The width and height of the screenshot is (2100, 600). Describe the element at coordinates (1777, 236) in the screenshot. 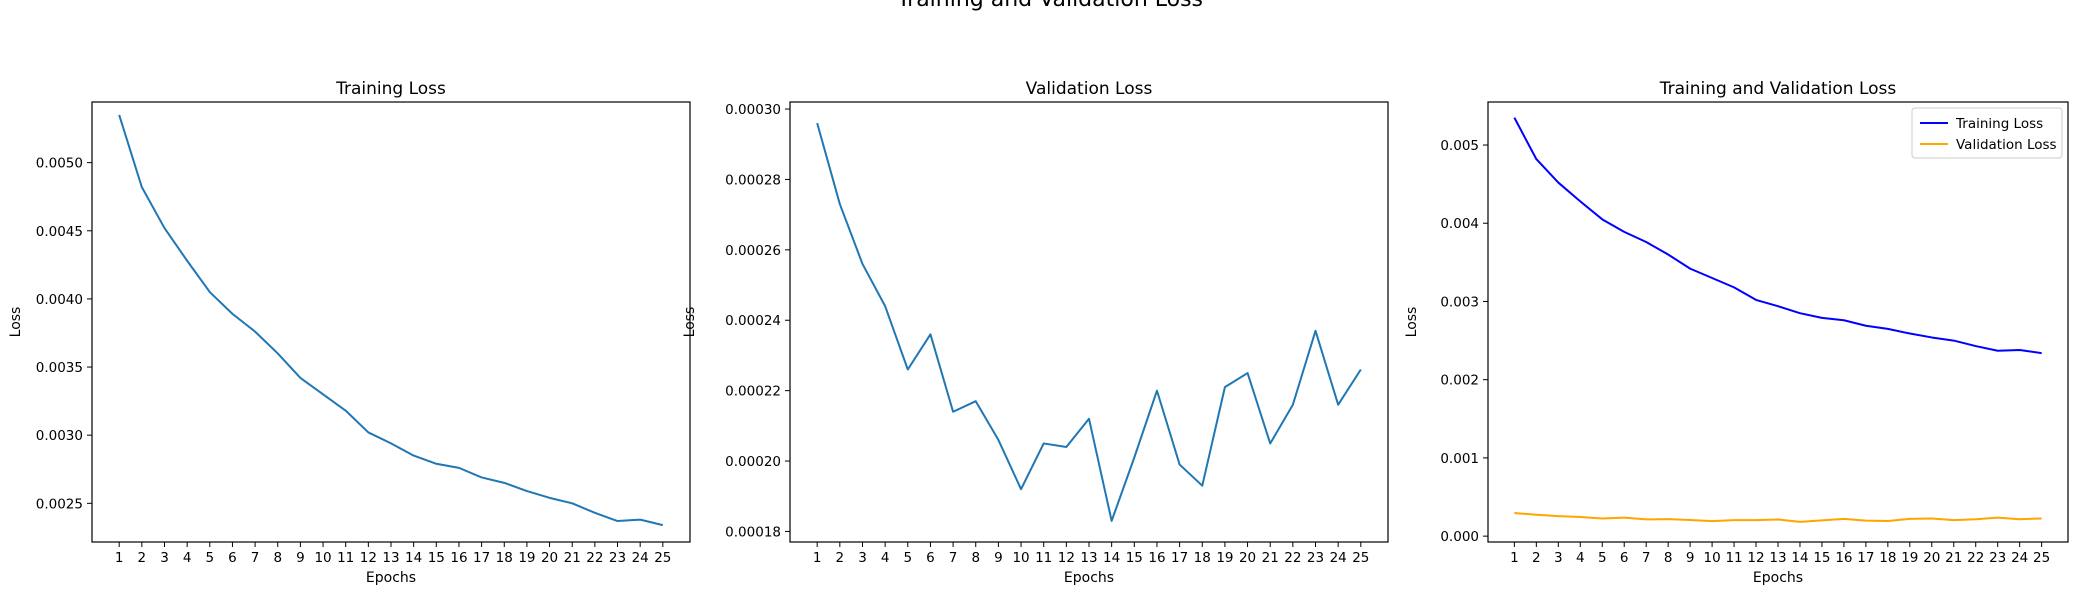

I see `series-line-training-loss` at that location.